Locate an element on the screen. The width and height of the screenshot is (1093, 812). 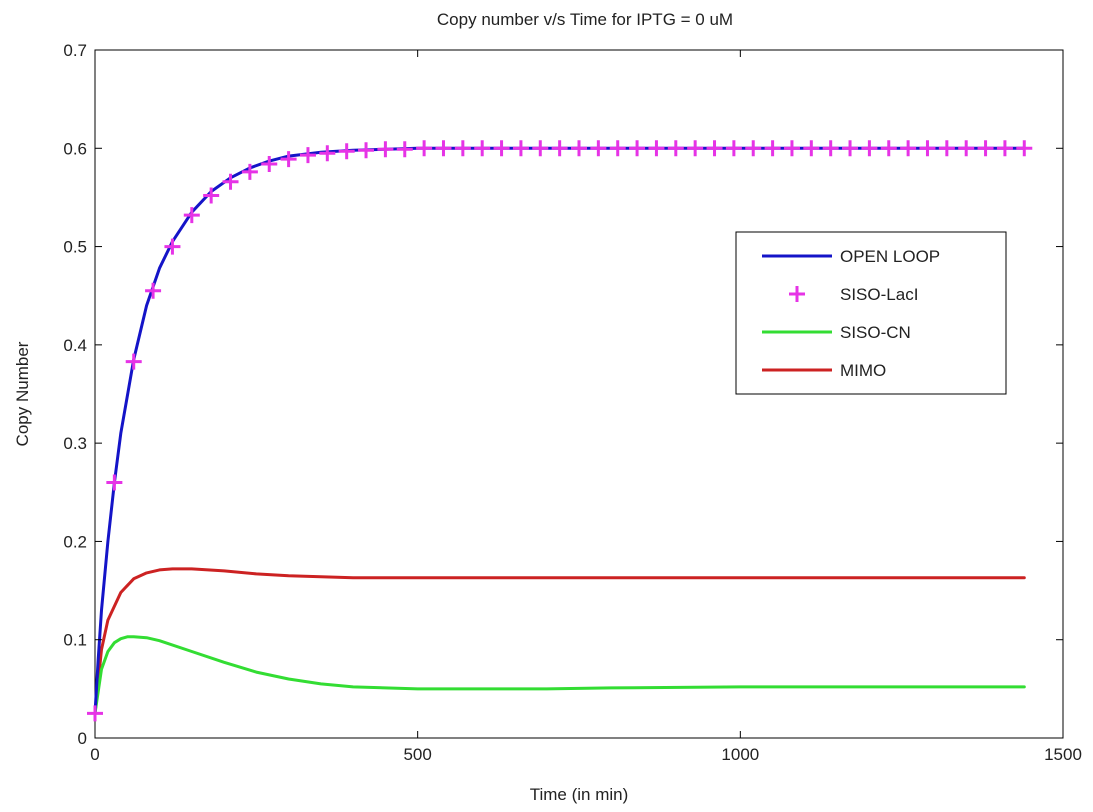
series-line-siso-cn is located at coordinates (559, 675).